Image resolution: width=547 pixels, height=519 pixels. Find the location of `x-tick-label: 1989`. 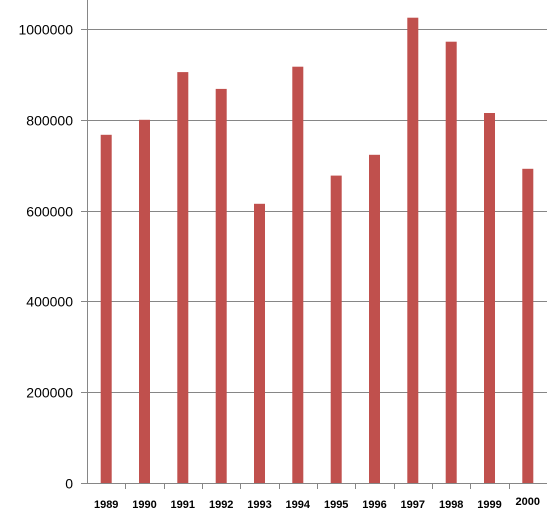

x-tick-label: 1989 is located at coordinates (106, 505).